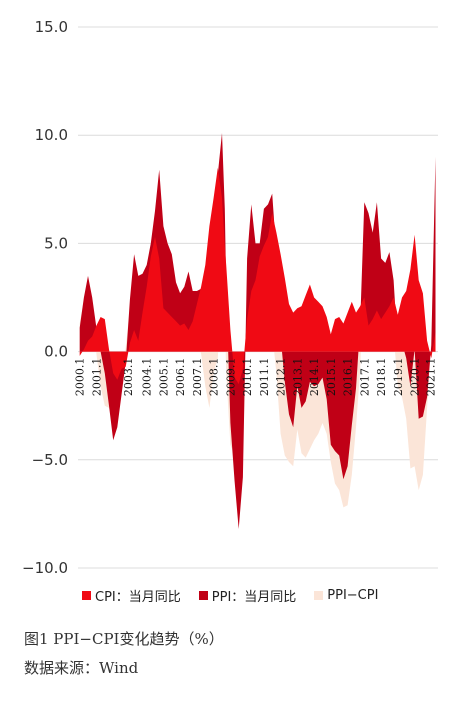 This screenshot has height=725, width=470. What do you see at coordinates (214, 377) in the screenshot?
I see `x-tick-label: 2008.1` at bounding box center [214, 377].